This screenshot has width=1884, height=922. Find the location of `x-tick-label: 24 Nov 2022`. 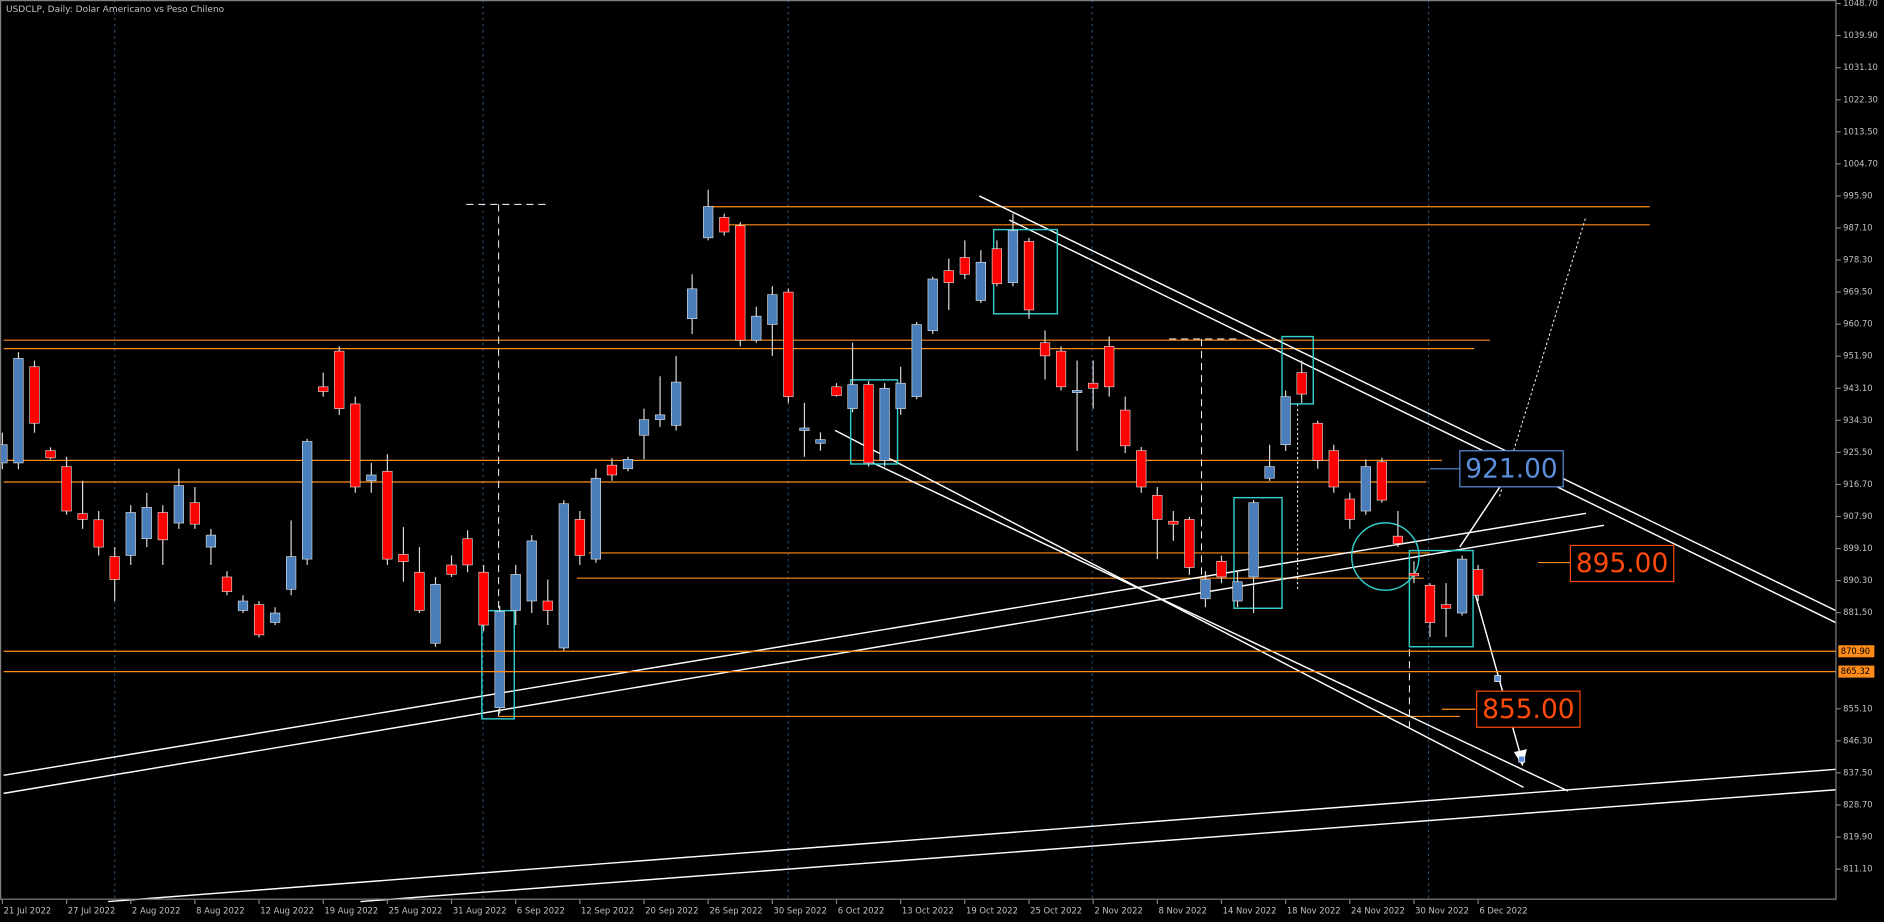

x-tick-label: 24 Nov 2022 is located at coordinates (1378, 911).